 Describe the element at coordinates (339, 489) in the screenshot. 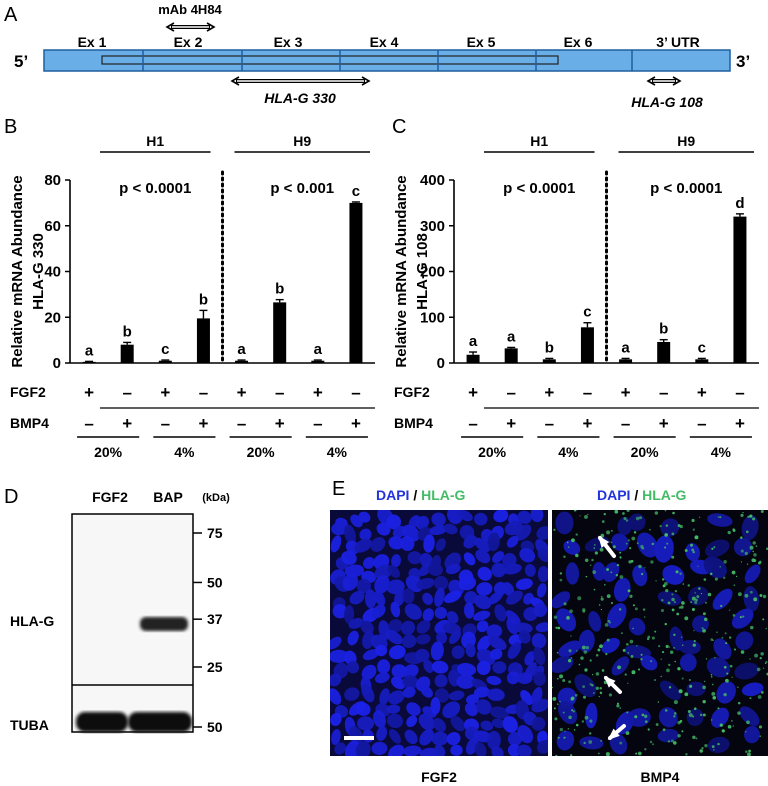

I see `panel-e-letter: E` at that location.